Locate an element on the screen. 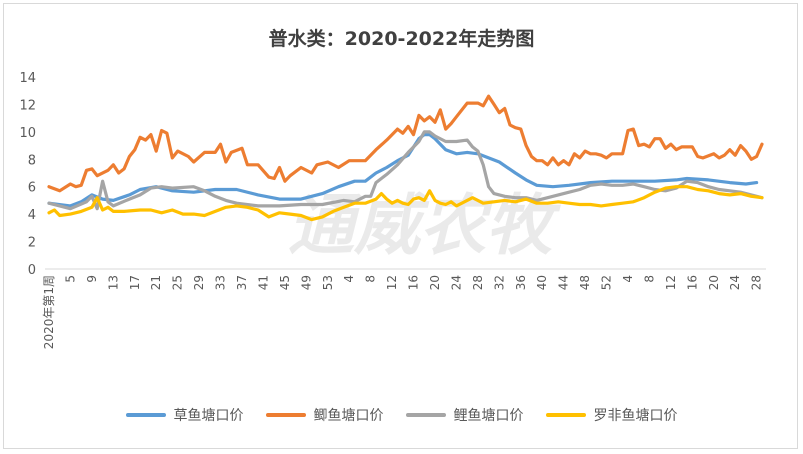  x-tick-label: 32 is located at coordinates (499, 282).